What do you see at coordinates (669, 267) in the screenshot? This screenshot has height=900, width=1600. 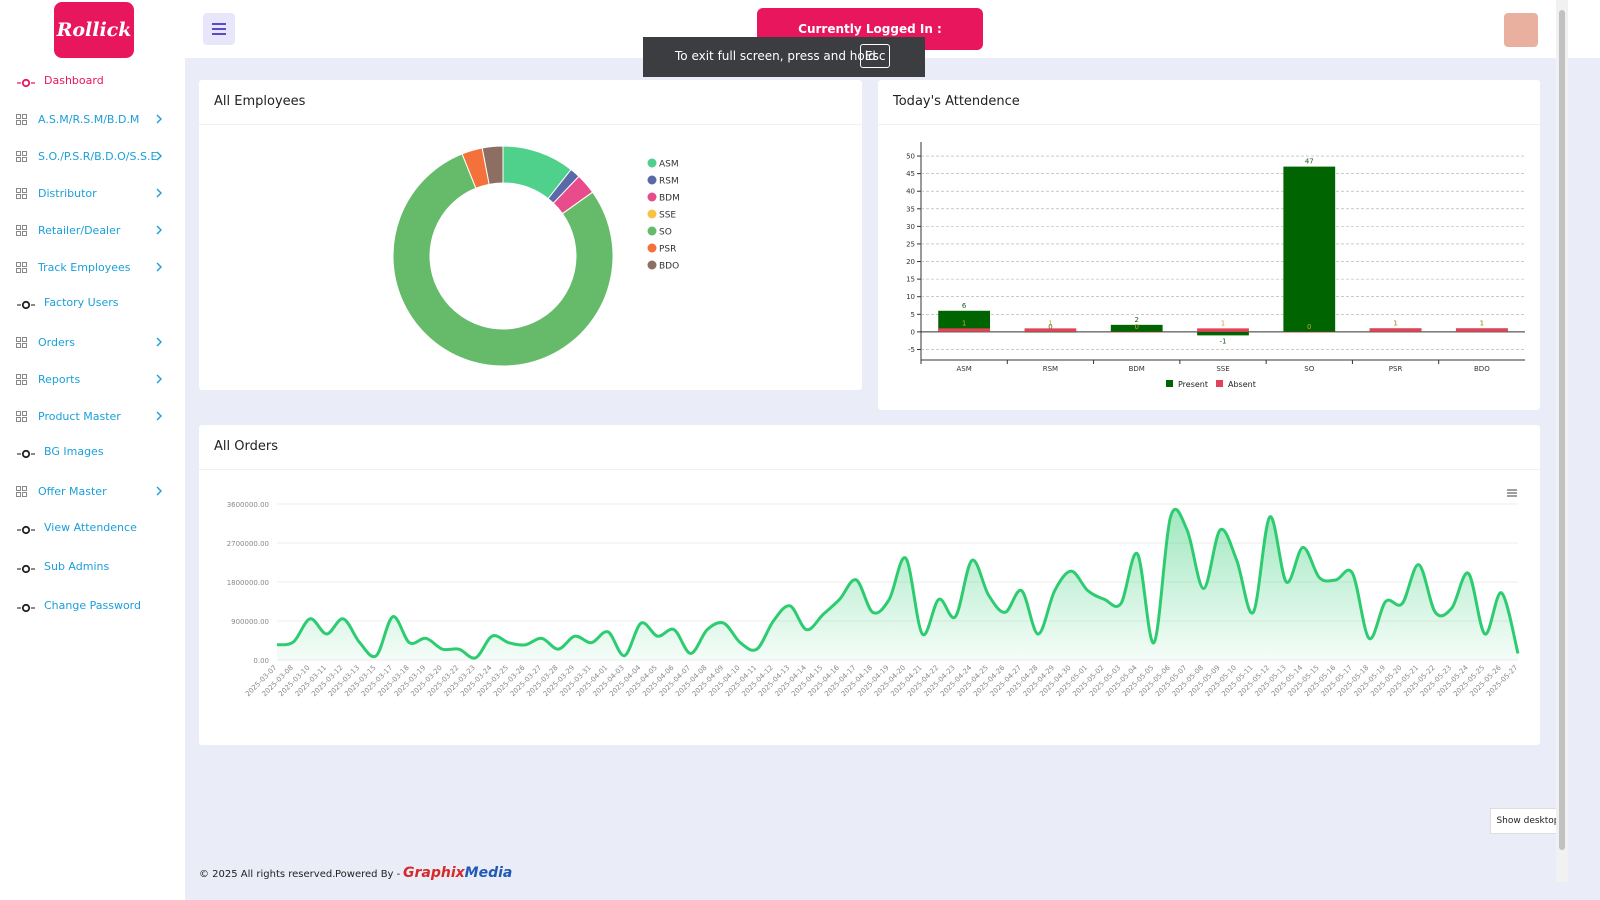 I see `legend-label: BDO` at bounding box center [669, 267].